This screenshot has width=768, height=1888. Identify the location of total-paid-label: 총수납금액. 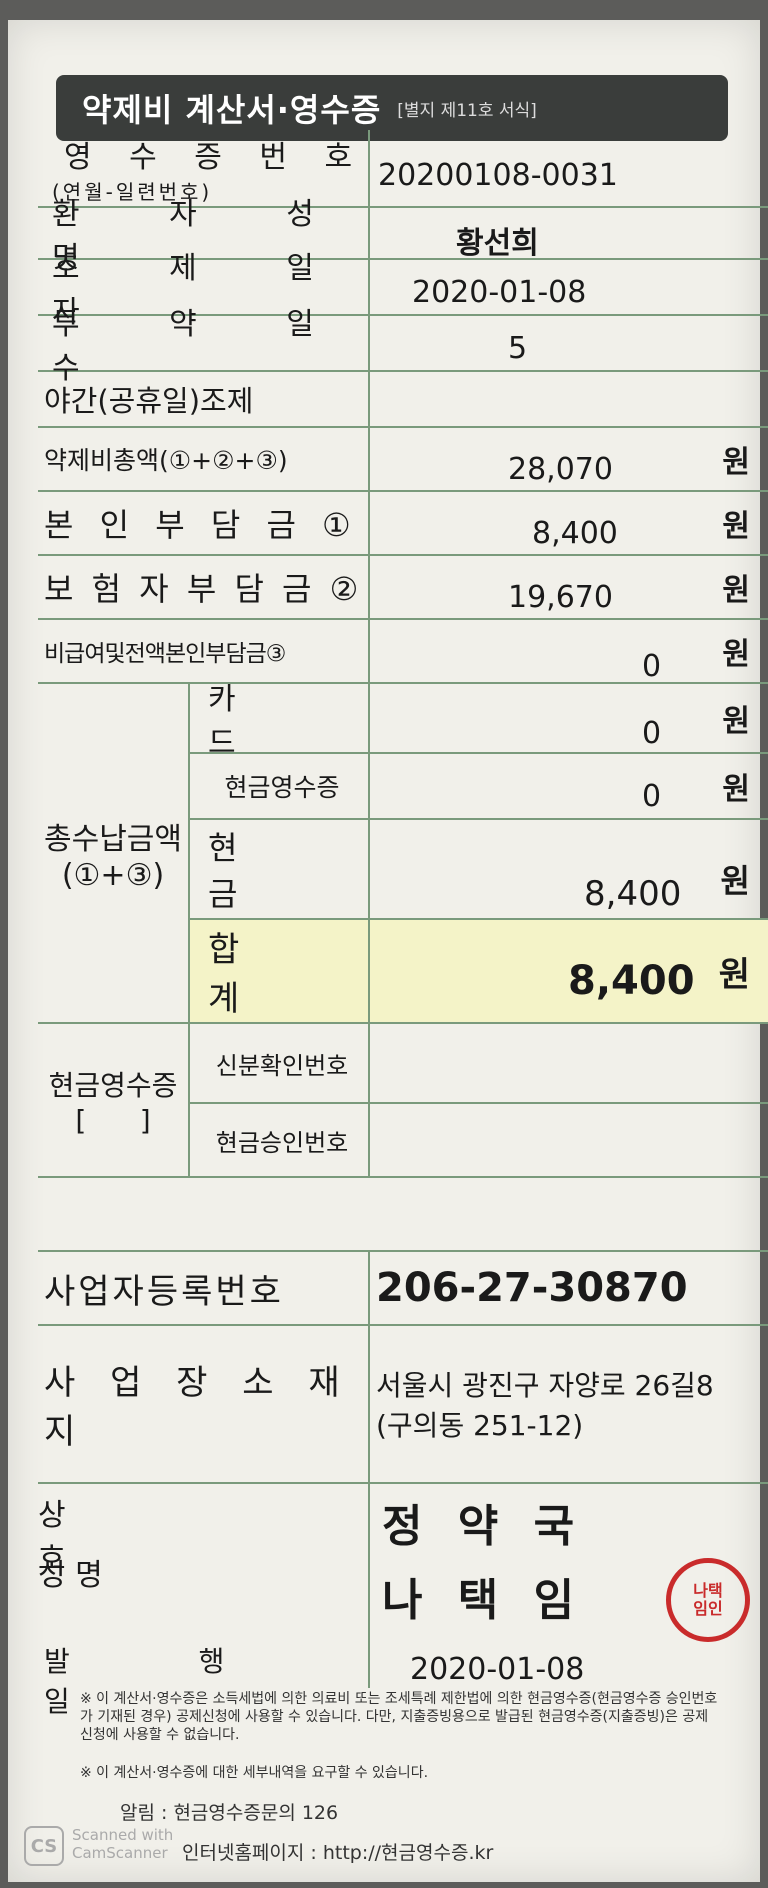
(113, 839).